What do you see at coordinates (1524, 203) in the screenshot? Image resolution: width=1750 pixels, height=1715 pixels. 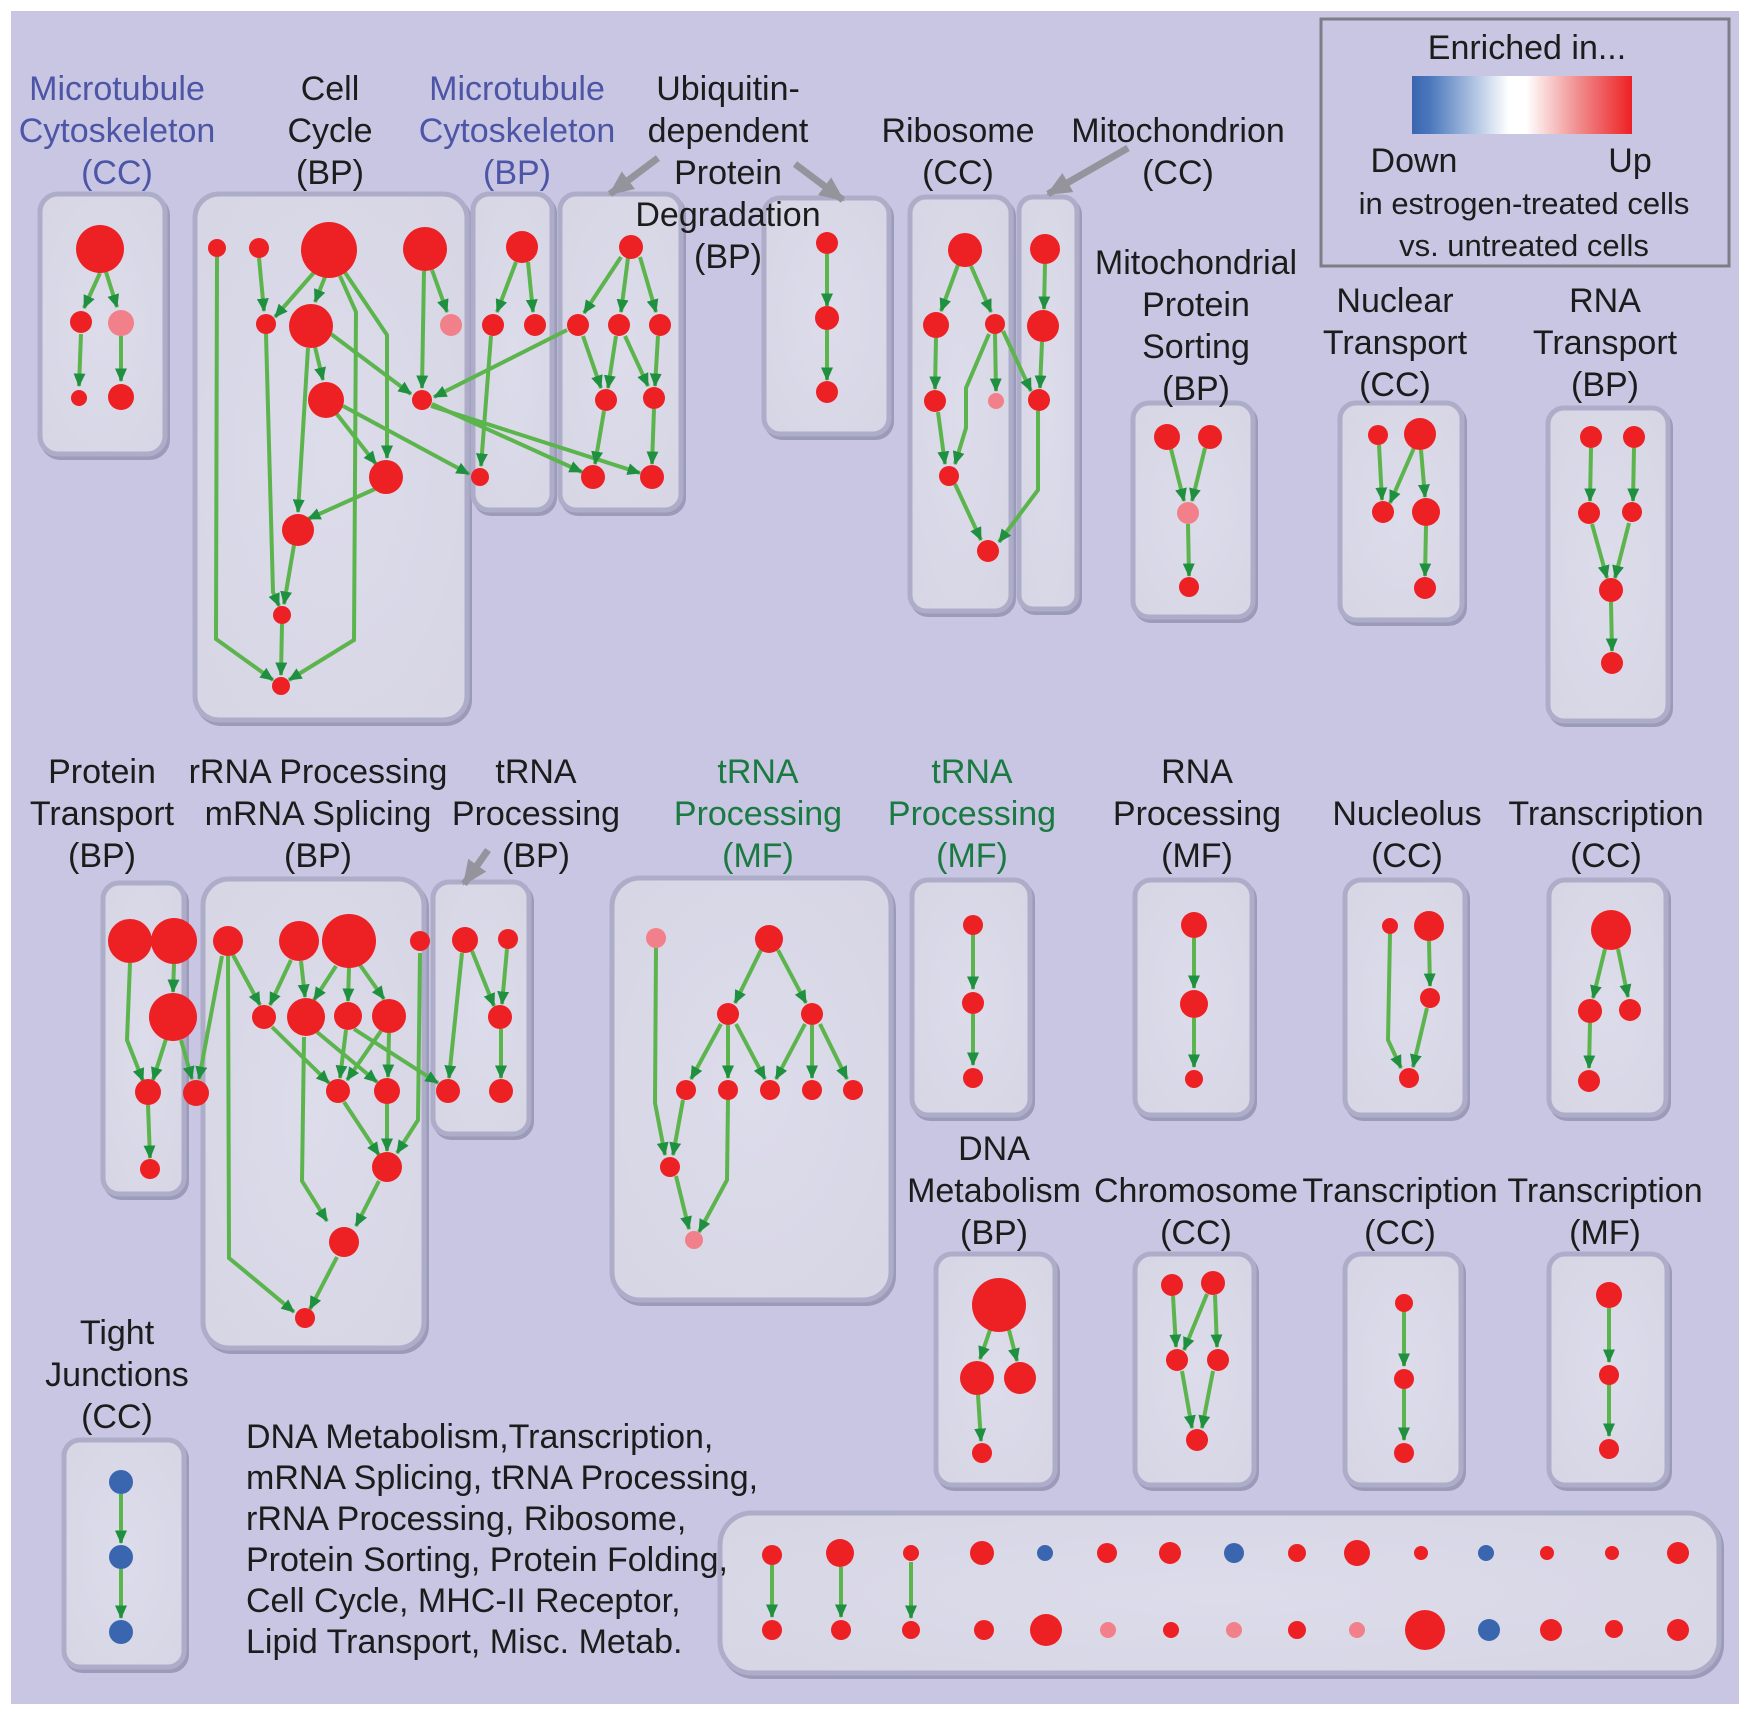 I see `svg-text: in estrogen-treated cells` at bounding box center [1524, 203].